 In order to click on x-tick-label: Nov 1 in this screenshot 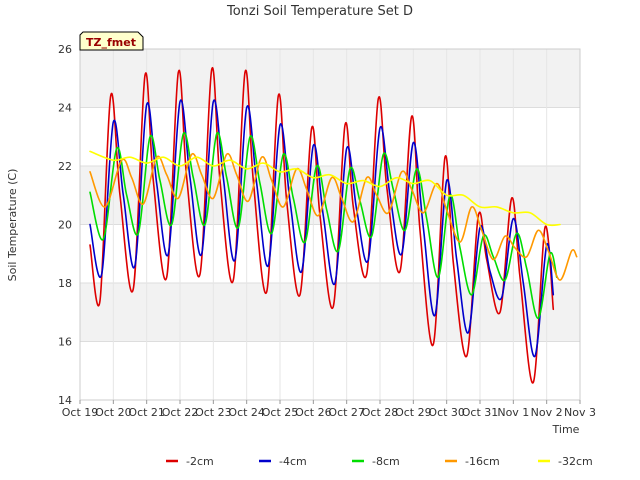, I will do `click(513, 412)`.